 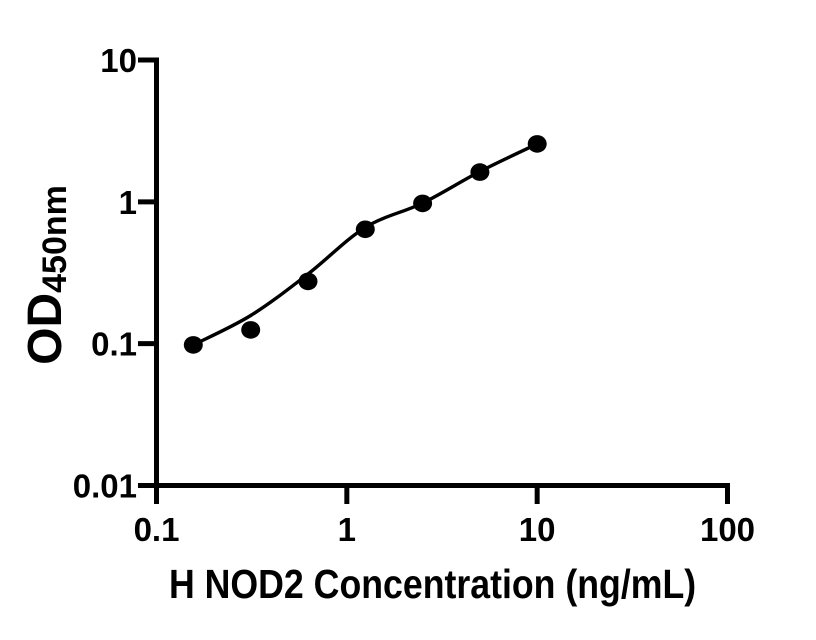 What do you see at coordinates (105, 486) in the screenshot?
I see `y-tick-label-0.01: 0.01` at bounding box center [105, 486].